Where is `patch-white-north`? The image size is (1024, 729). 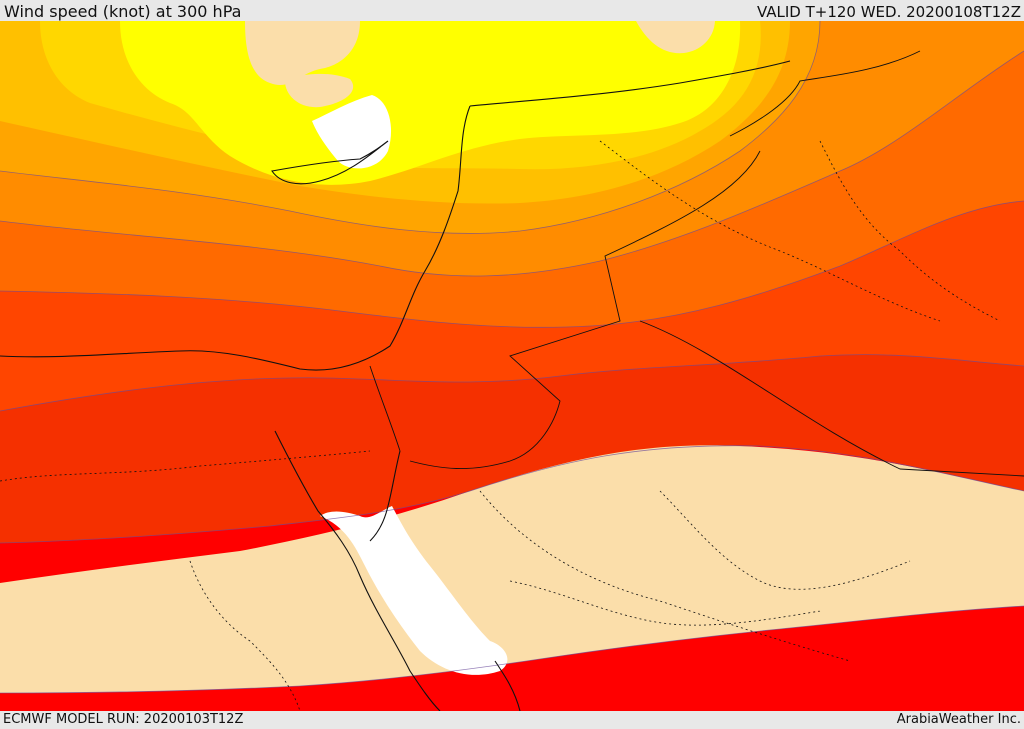 patch-white-north is located at coordinates (352, 132).